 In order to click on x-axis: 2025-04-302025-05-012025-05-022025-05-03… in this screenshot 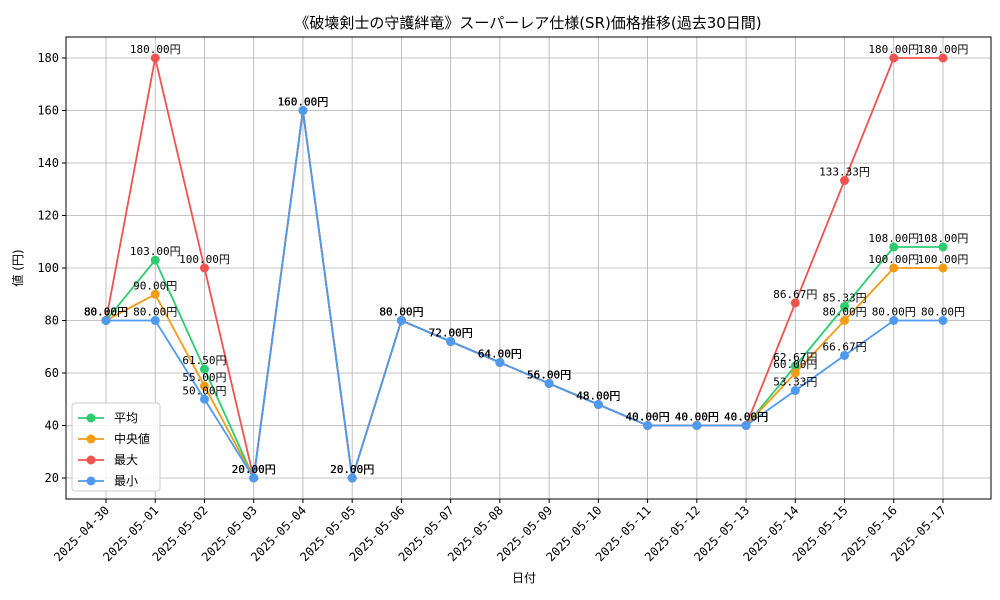, I will do `click(500, 531)`.